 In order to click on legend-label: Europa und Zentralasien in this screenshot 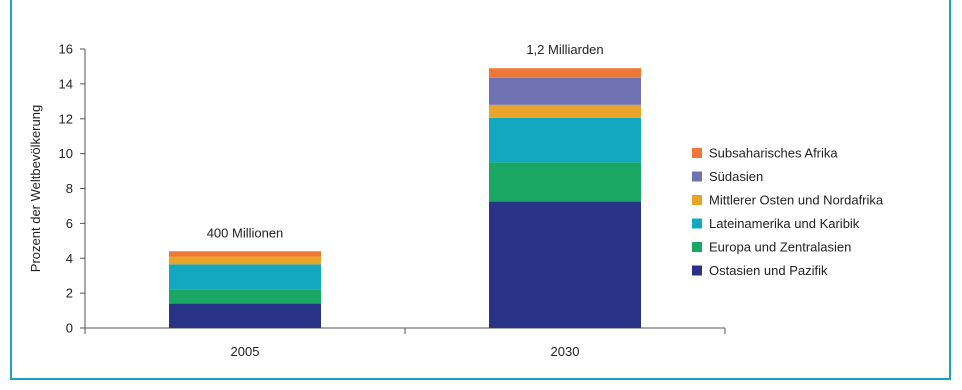, I will do `click(780, 247)`.